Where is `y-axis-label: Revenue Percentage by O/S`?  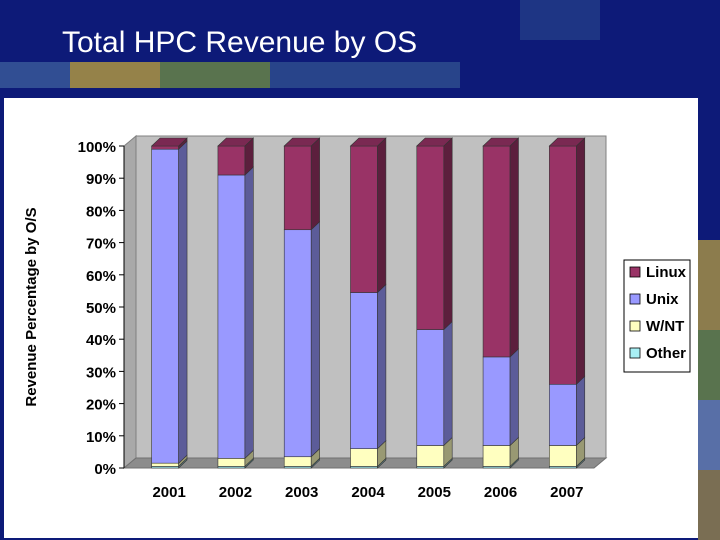
y-axis-label: Revenue Percentage by O/S is located at coordinates (31, 306).